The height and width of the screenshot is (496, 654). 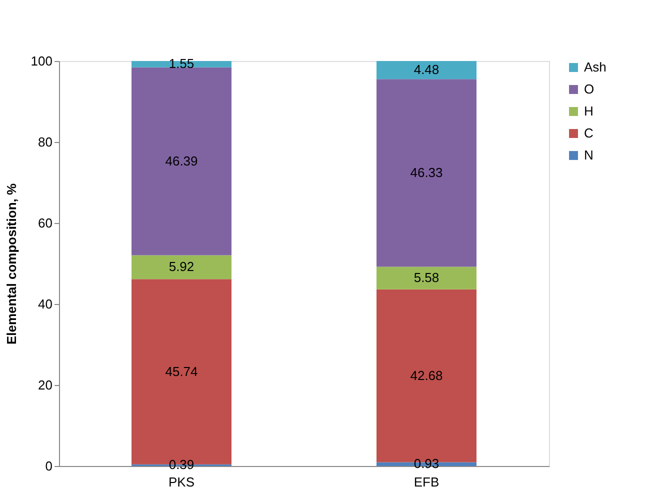 What do you see at coordinates (181, 482) in the screenshot?
I see `x-tick-label: PKS` at bounding box center [181, 482].